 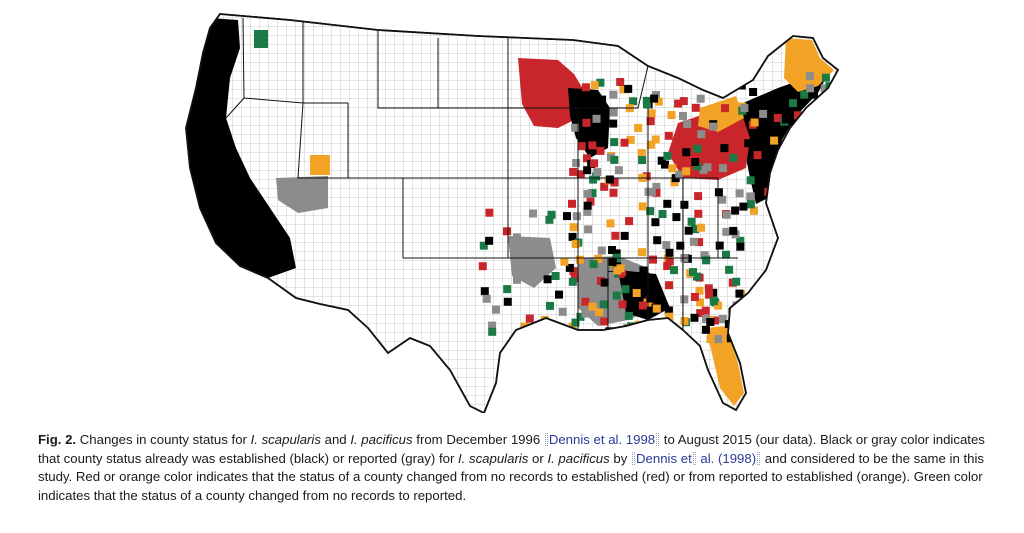 I want to click on caption-text-2: and, so click(x=335, y=439).